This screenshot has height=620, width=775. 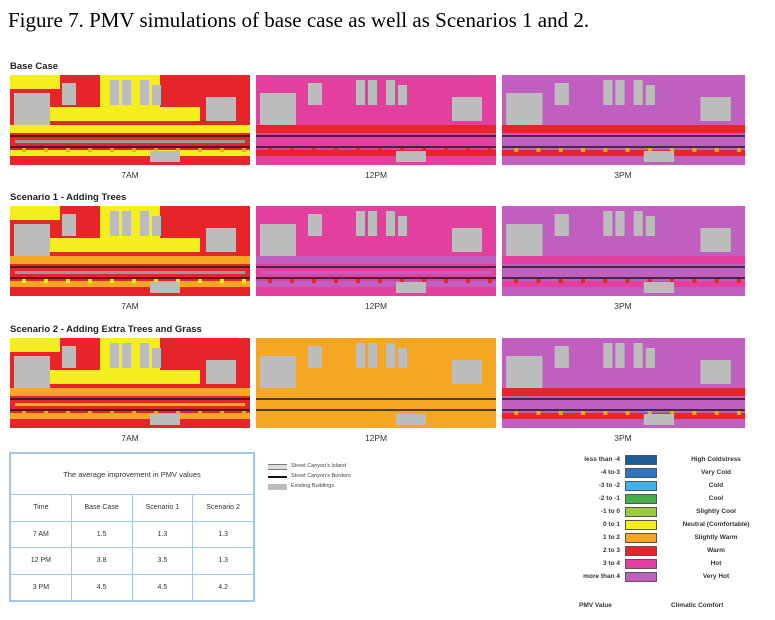 What do you see at coordinates (277, 467) in the screenshot?
I see `island-symbol-icon` at bounding box center [277, 467].